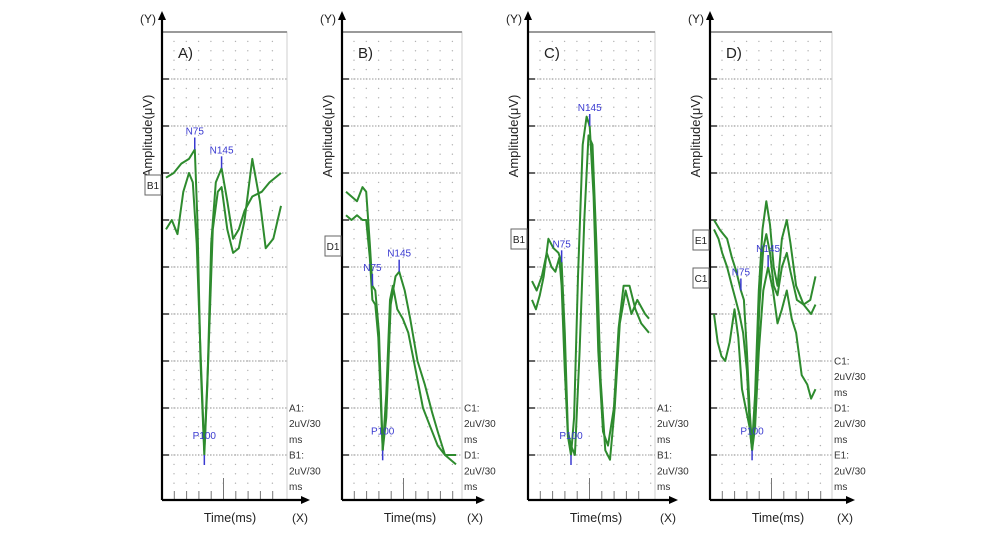 The height and width of the screenshot is (555, 986). I want to click on panel-label: D), so click(734, 53).